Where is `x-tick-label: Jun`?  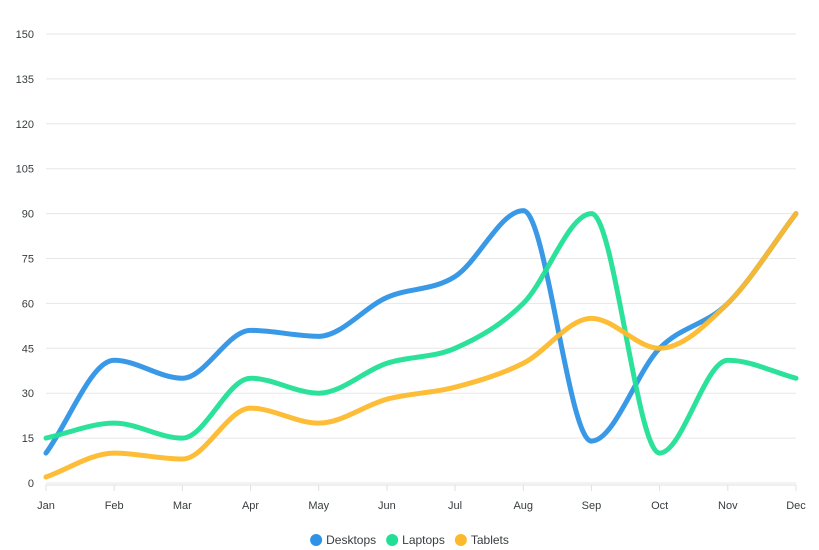
x-tick-label: Jun is located at coordinates (387, 506).